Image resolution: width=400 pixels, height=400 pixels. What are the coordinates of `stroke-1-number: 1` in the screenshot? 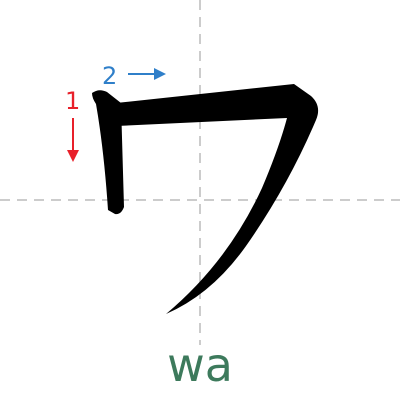 It's located at (72, 101).